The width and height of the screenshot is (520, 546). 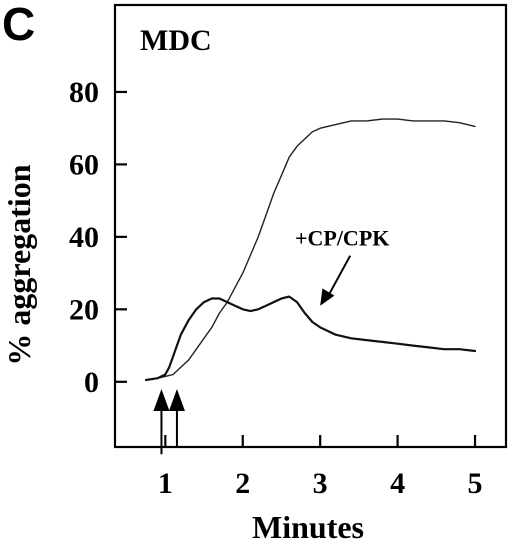 I want to click on x-axis-ticks: 1 2 3 4 5, so click(x=320, y=467).